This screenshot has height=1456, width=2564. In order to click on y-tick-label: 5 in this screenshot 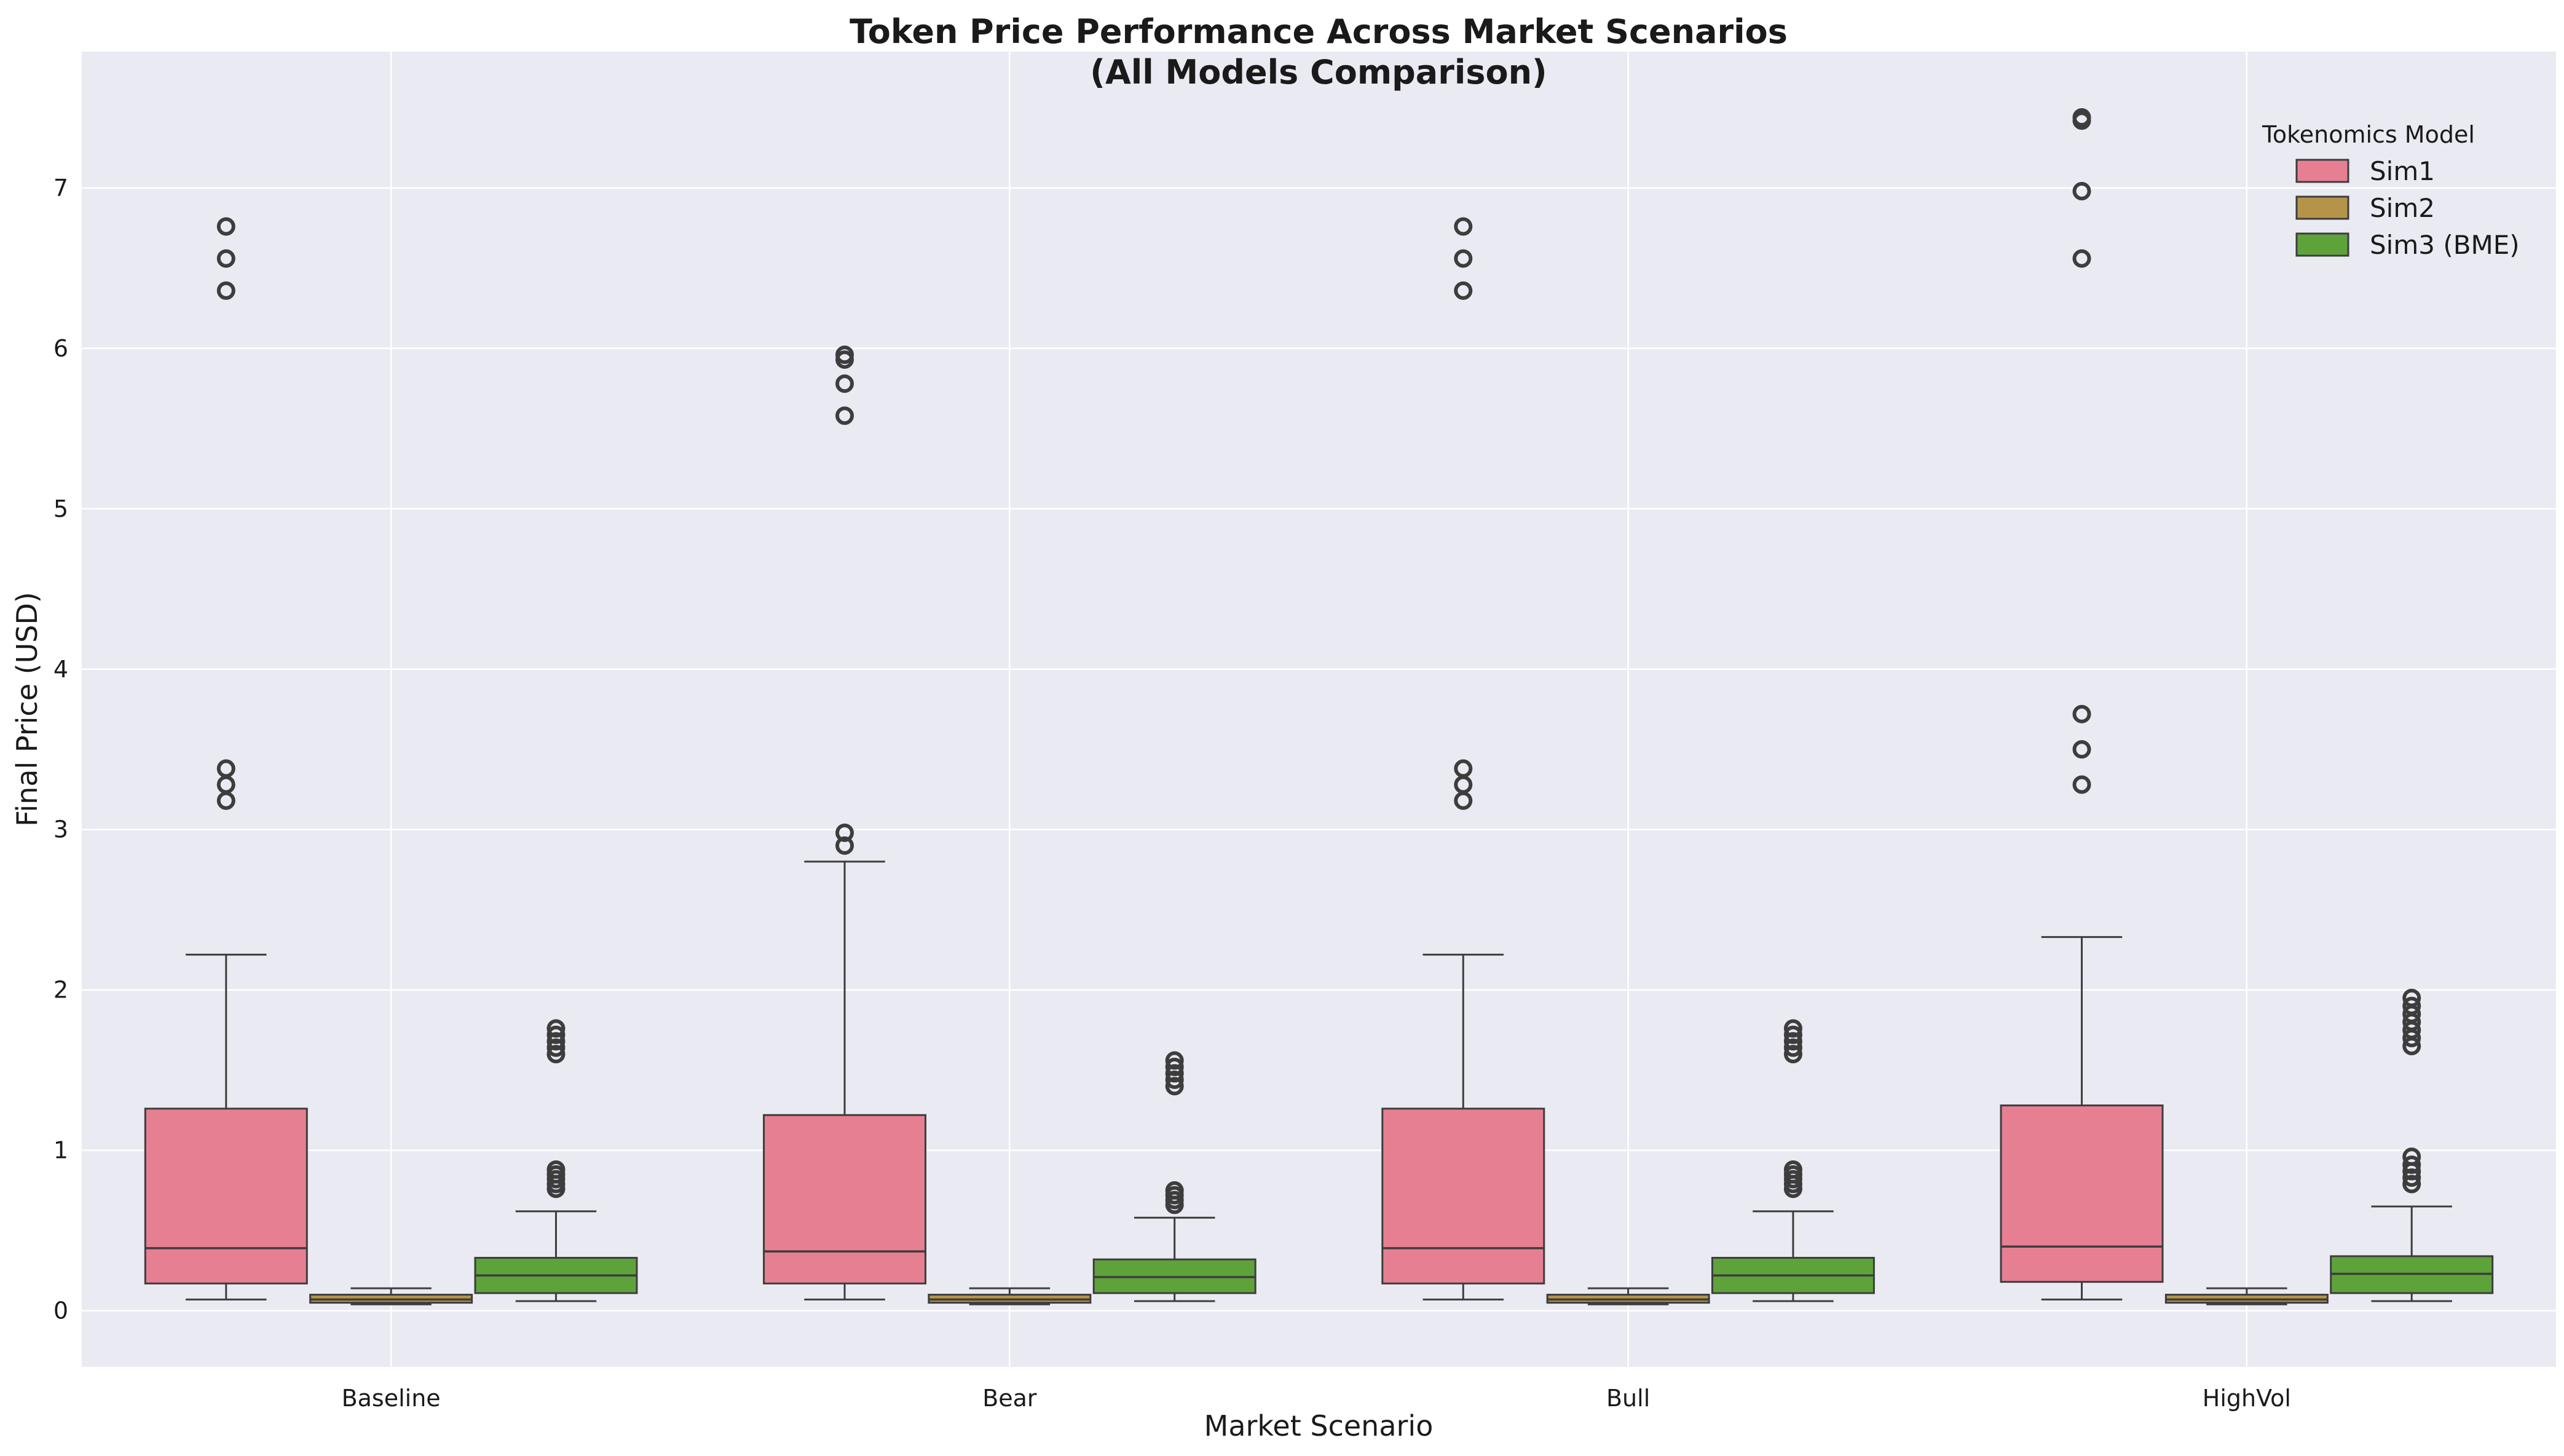, I will do `click(61, 508)`.